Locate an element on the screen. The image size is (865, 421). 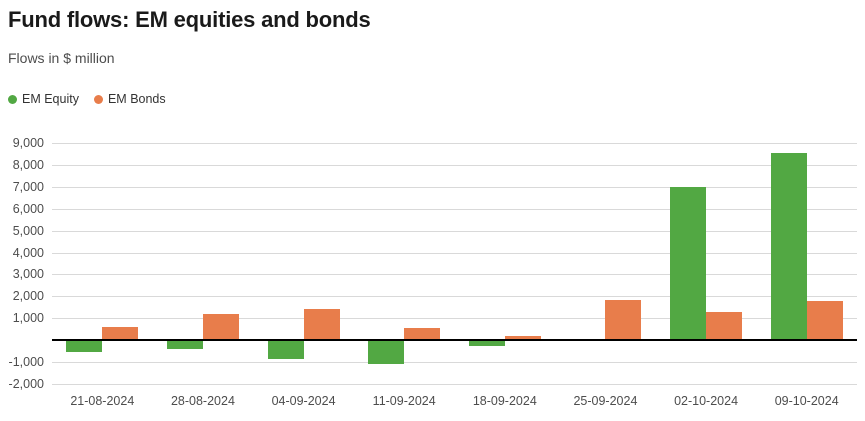
x-axis-tick-label: 25-09-2024 is located at coordinates (605, 401).